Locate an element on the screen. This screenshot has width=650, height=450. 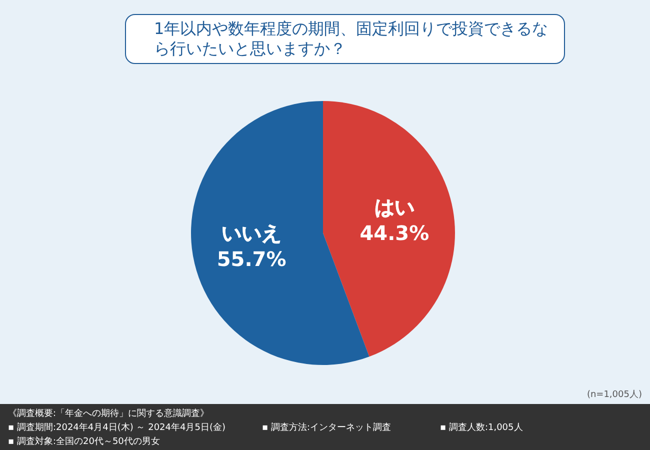
text: ▪ 調査対象:全国の20代～50代の男女 is located at coordinates (84, 442).